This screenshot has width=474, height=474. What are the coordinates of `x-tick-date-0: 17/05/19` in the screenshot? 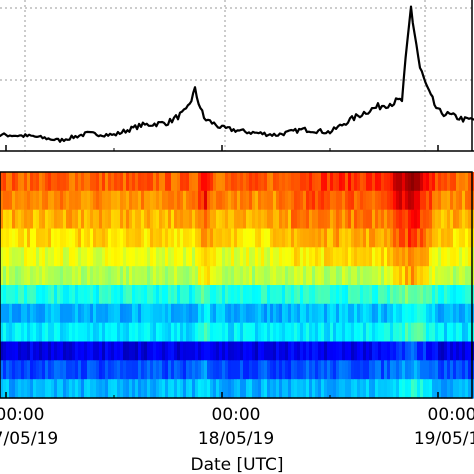 It's located at (29, 439).